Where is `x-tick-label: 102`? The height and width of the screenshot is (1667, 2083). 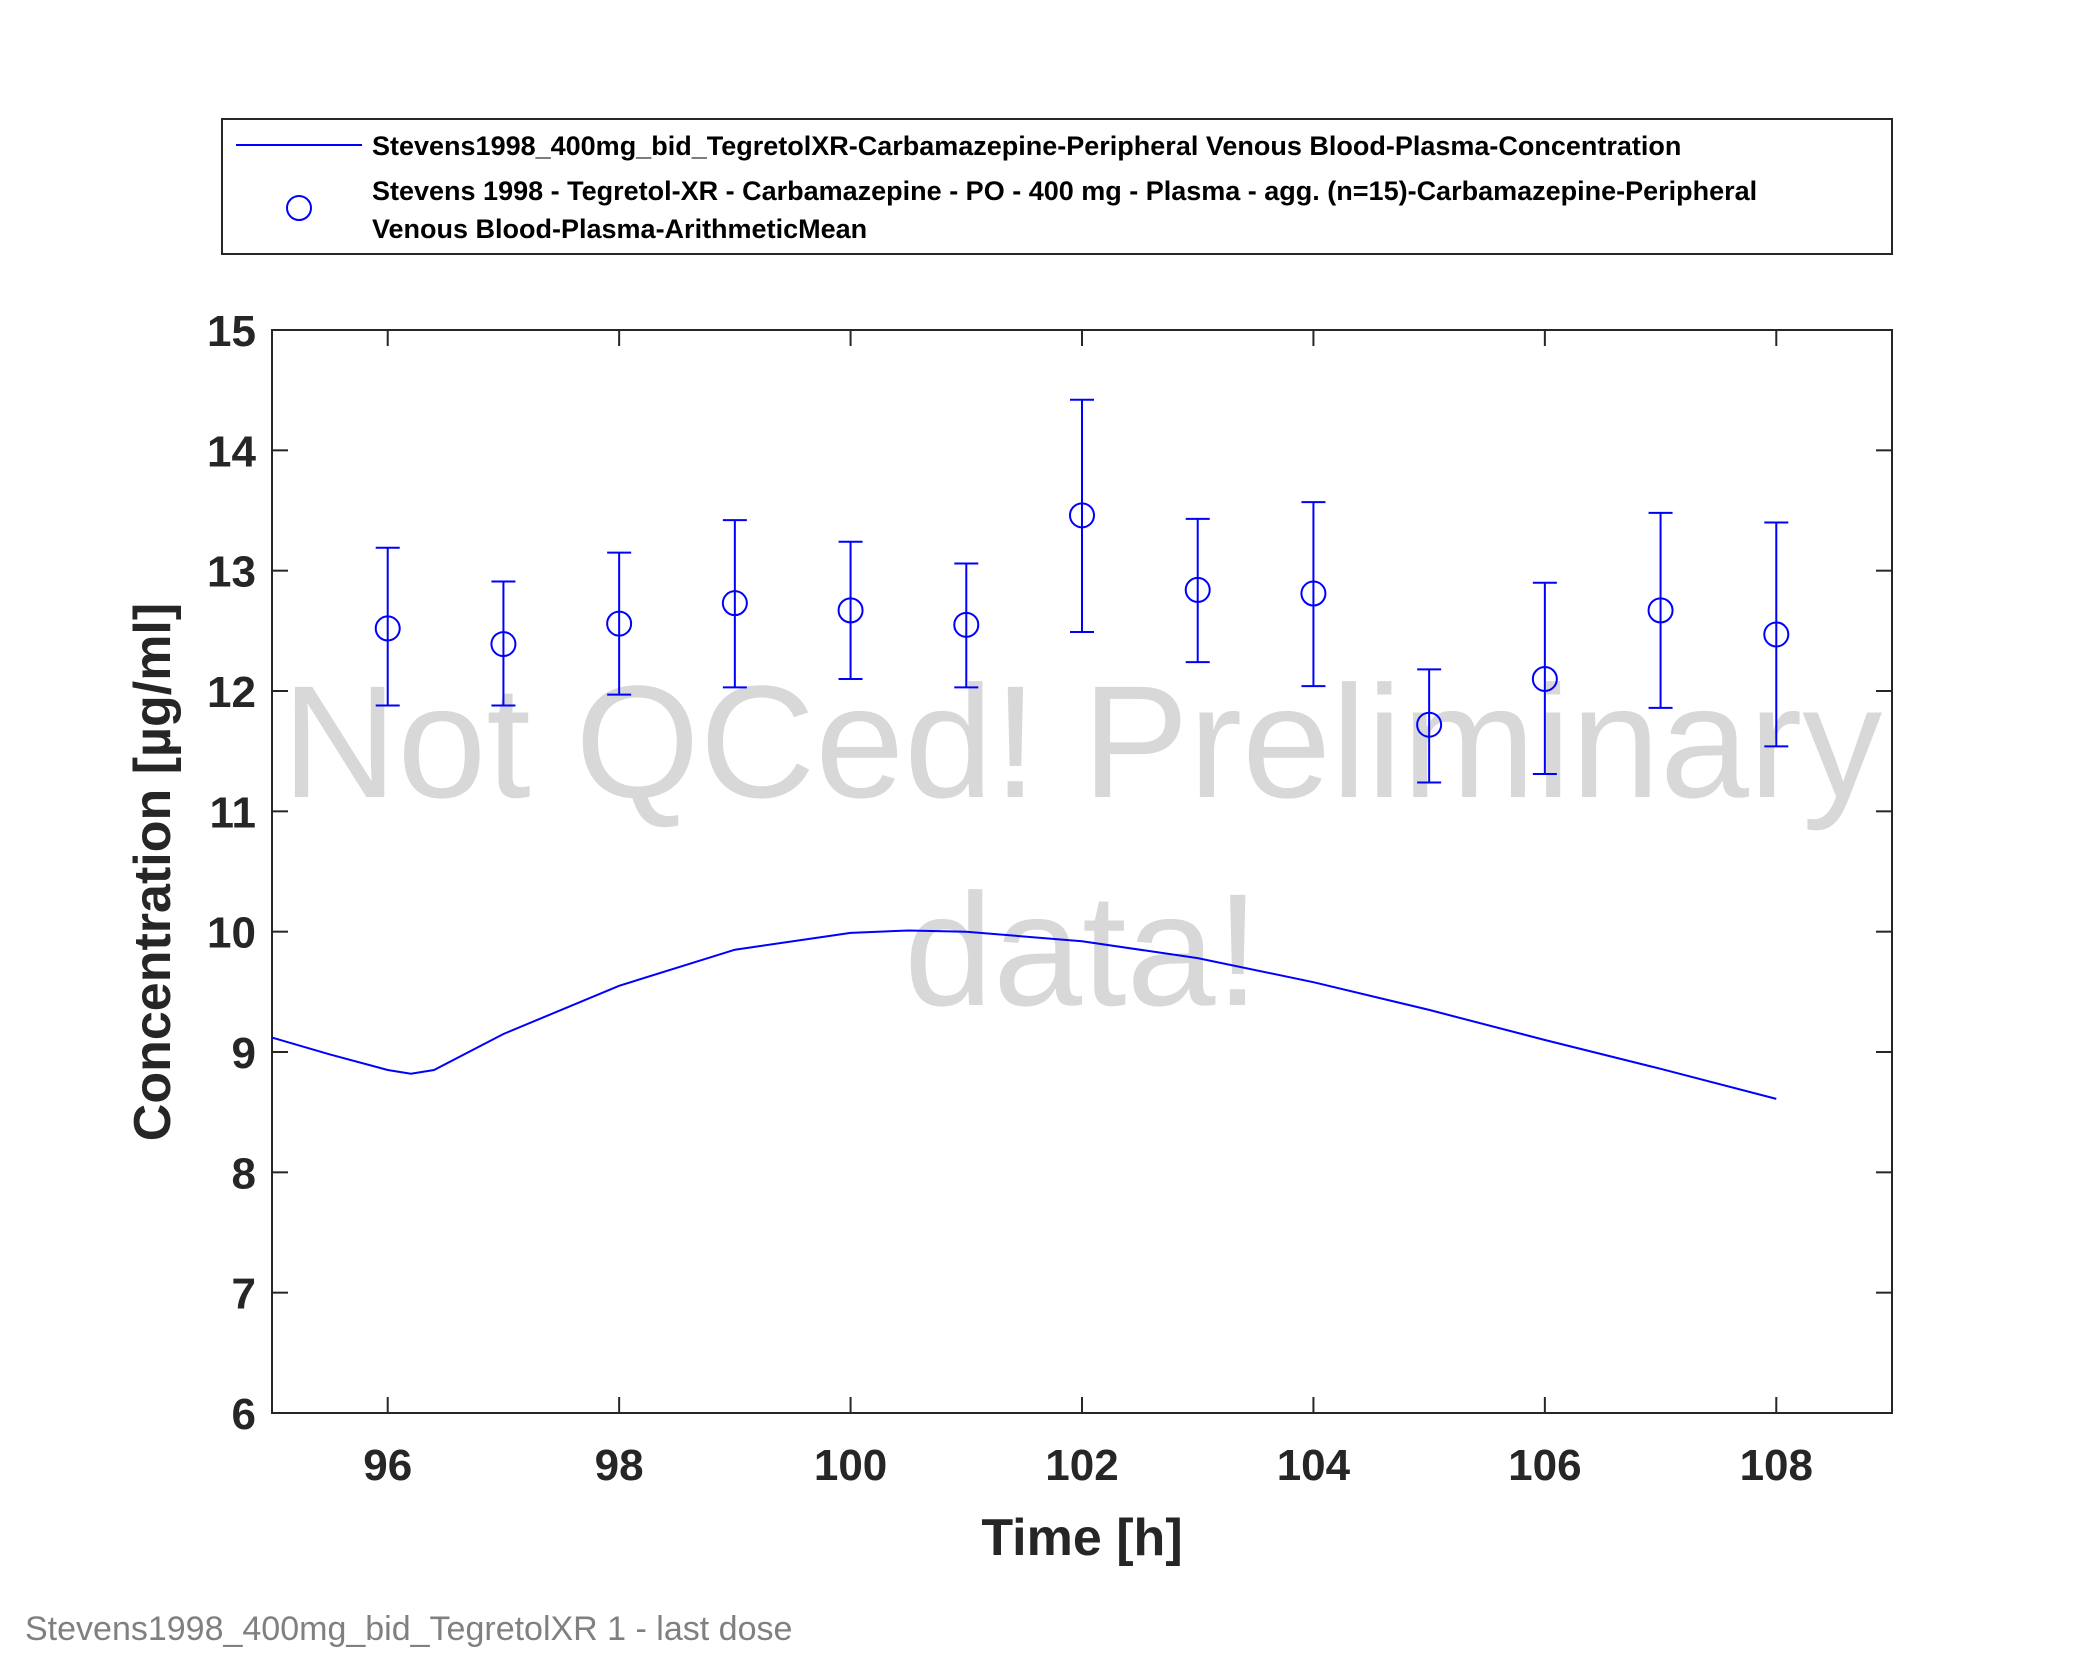 x-tick-label: 102 is located at coordinates (1081, 1465).